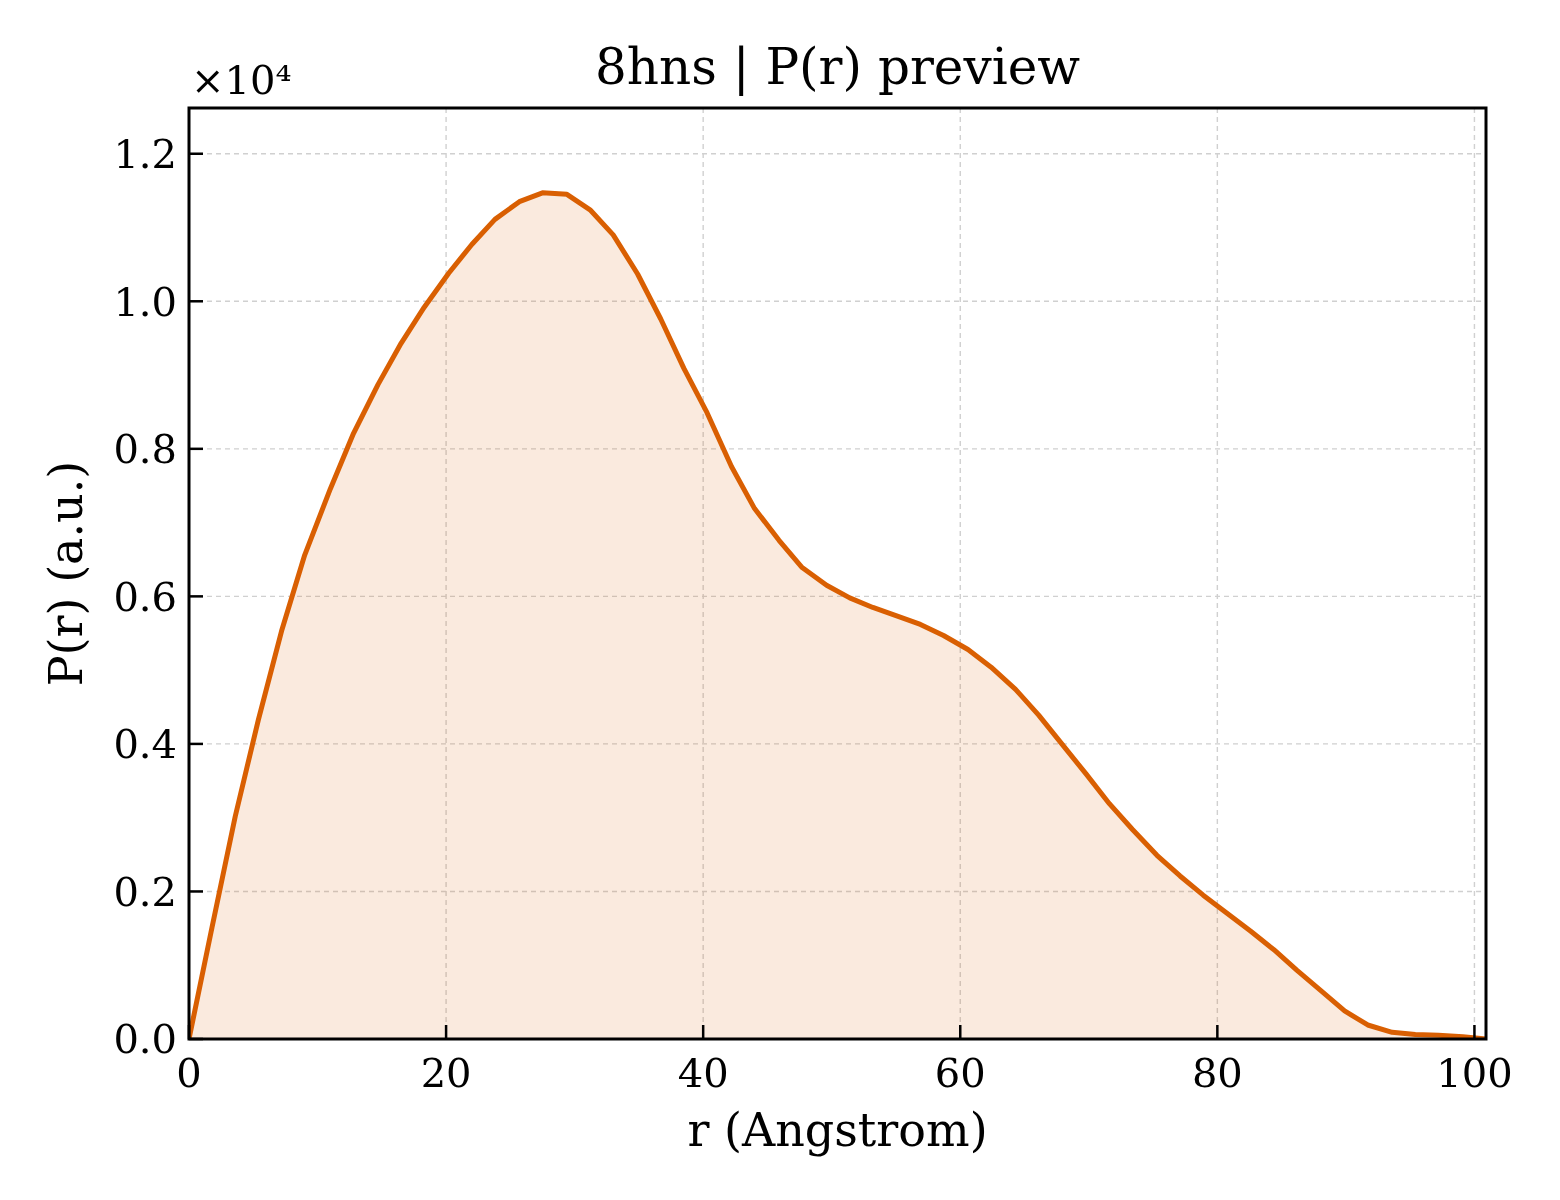  Describe the element at coordinates (66, 573) in the screenshot. I see `y-axis-title: P(r) (a.u.)` at that location.